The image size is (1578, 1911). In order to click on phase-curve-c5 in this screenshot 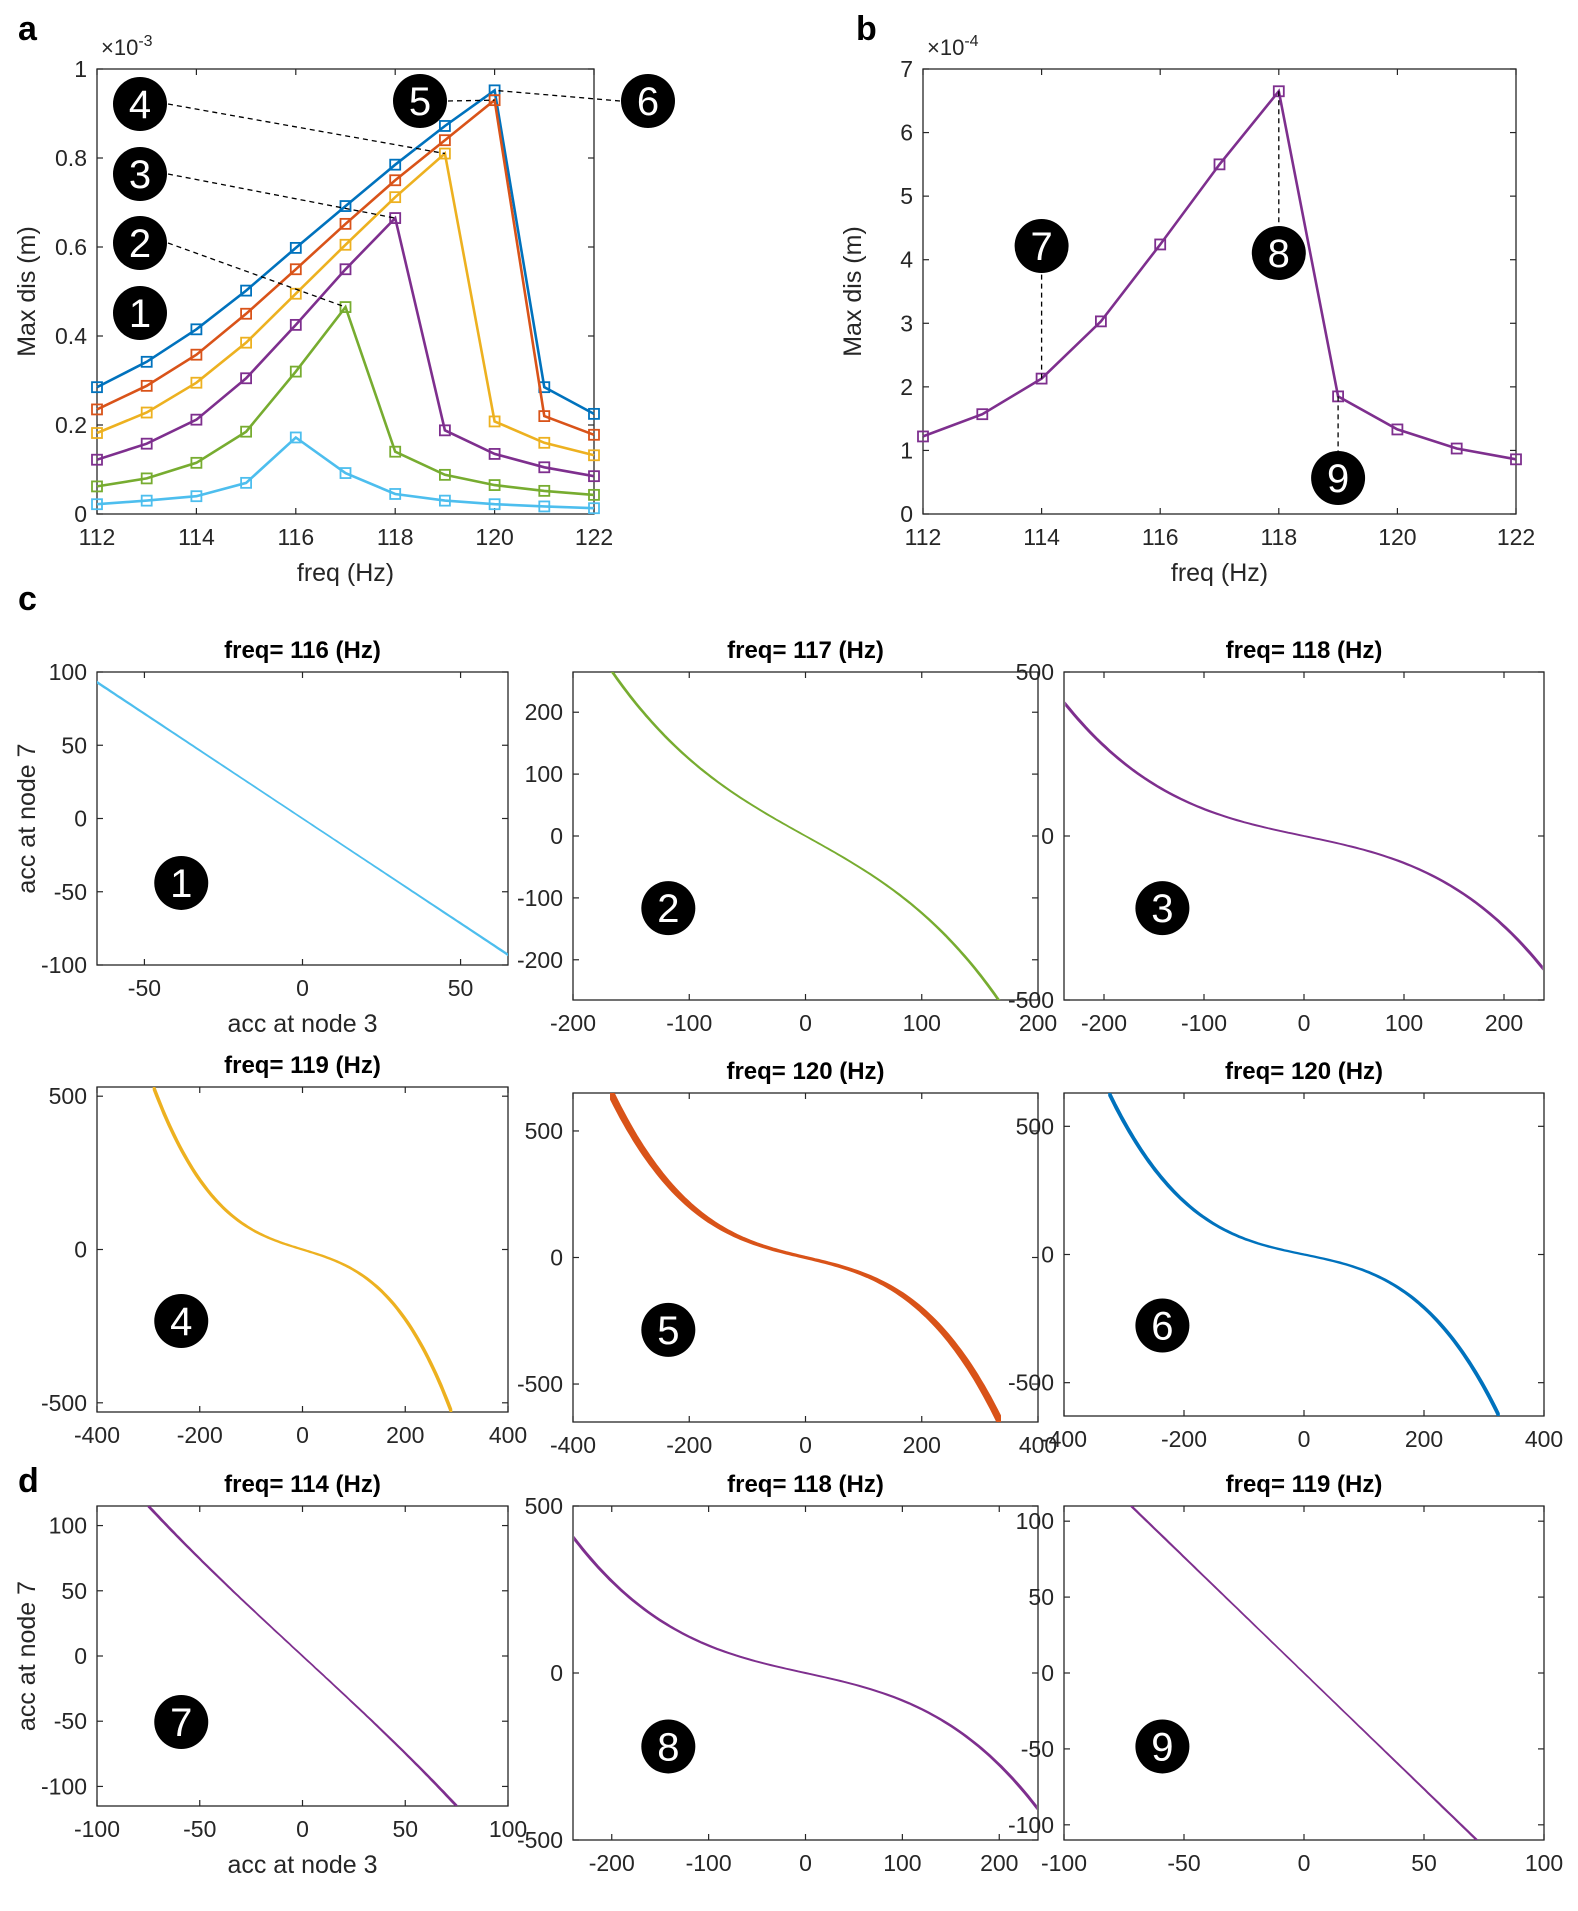, I will do `click(805, 1257)`.